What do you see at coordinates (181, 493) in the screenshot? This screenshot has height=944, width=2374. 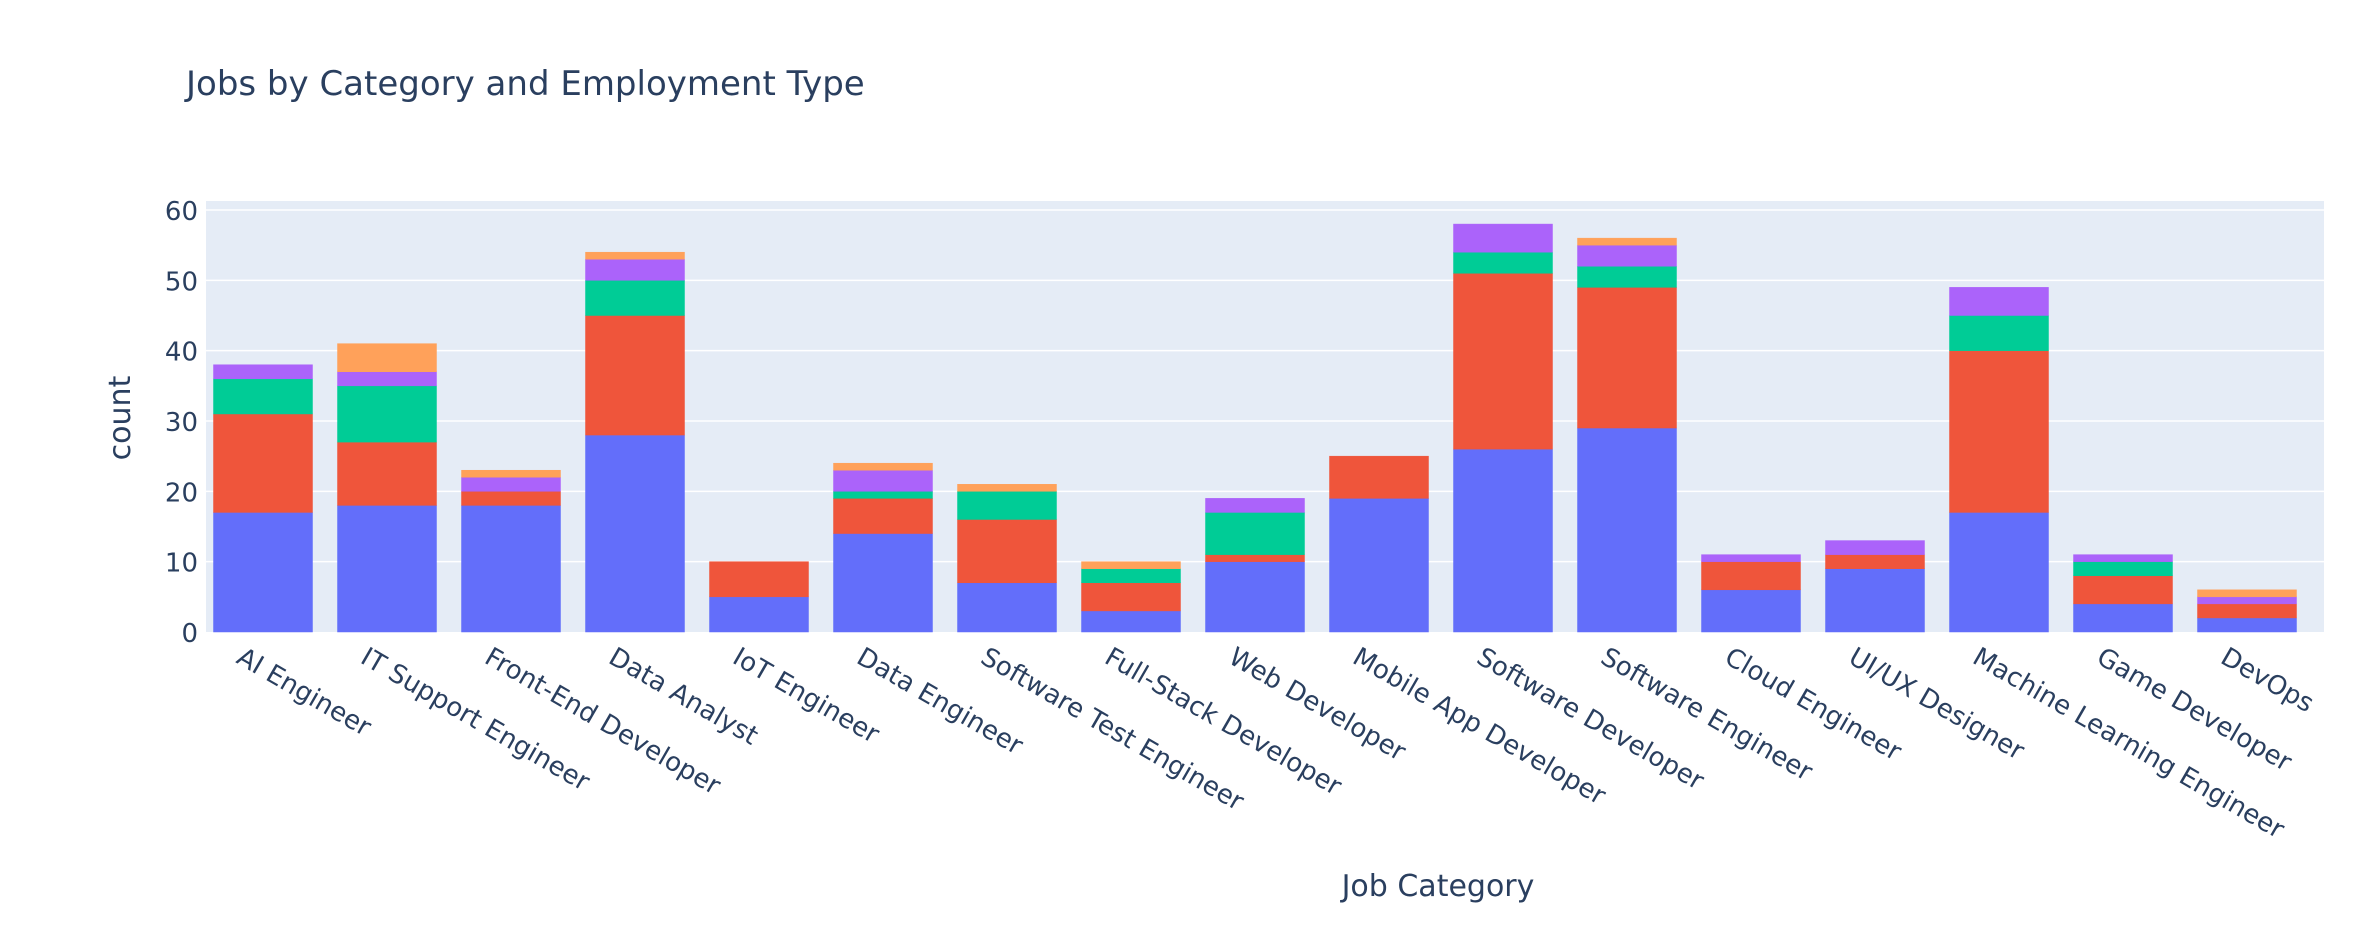 I see `y-tick-label: 20` at bounding box center [181, 493].